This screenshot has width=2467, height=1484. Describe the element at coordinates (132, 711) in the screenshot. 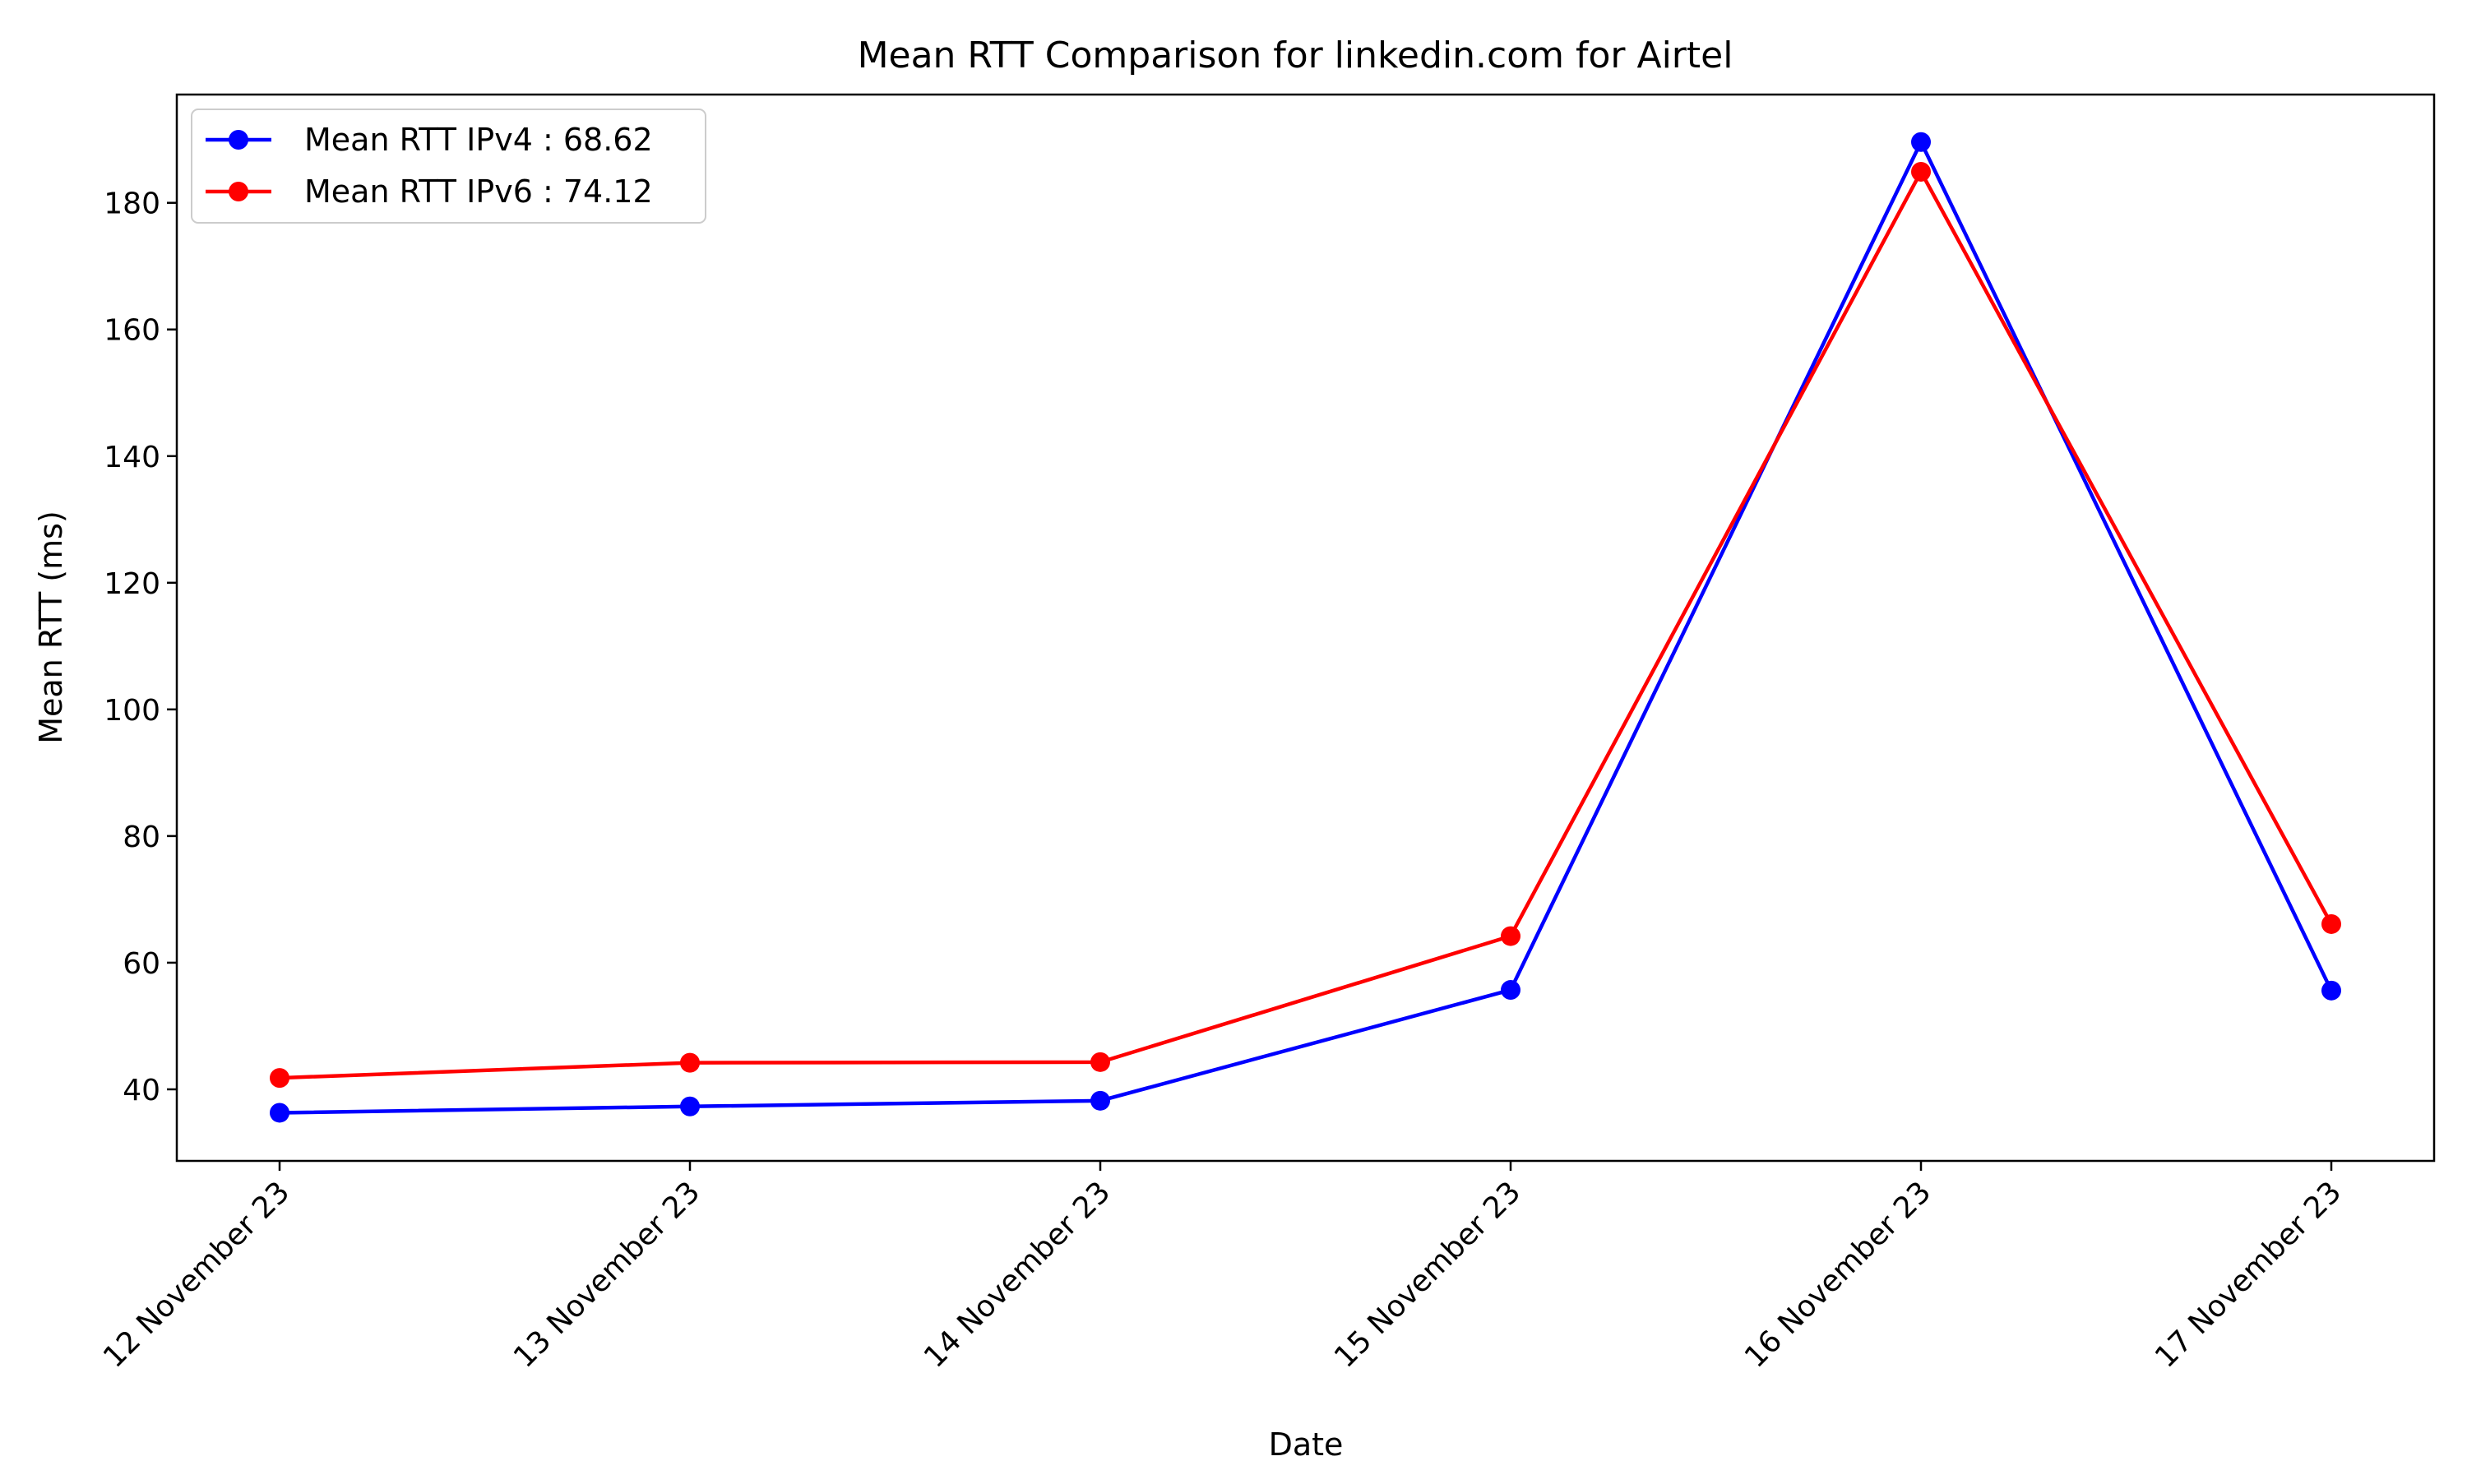

I see `y-tick-label: 100` at that location.